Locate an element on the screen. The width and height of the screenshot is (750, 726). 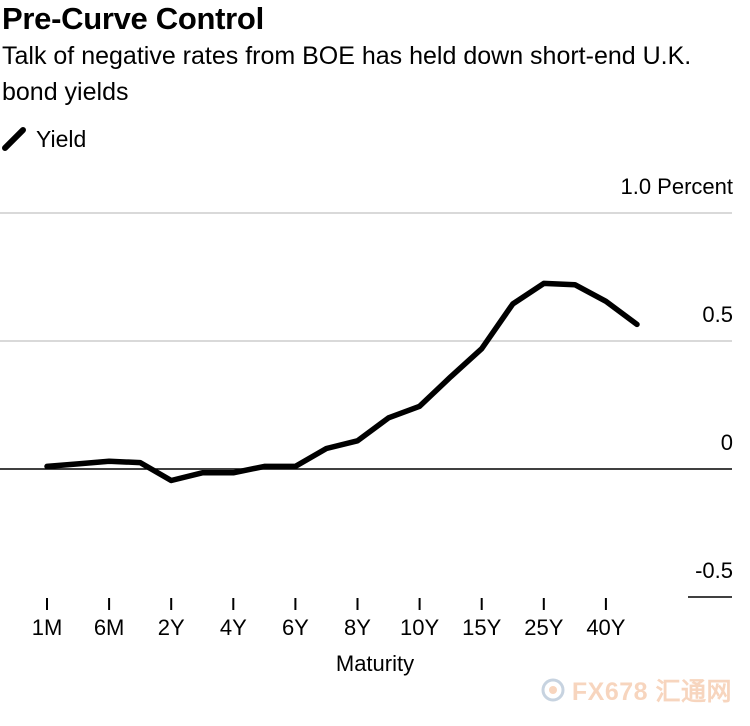
legend: Yield is located at coordinates (44, 139).